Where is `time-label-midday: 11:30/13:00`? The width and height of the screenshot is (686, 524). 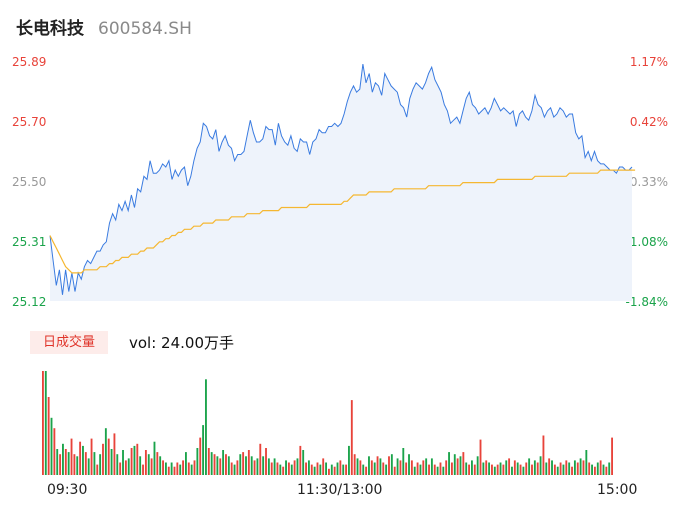 time-label-midday: 11:30/13:00 is located at coordinates (340, 490).